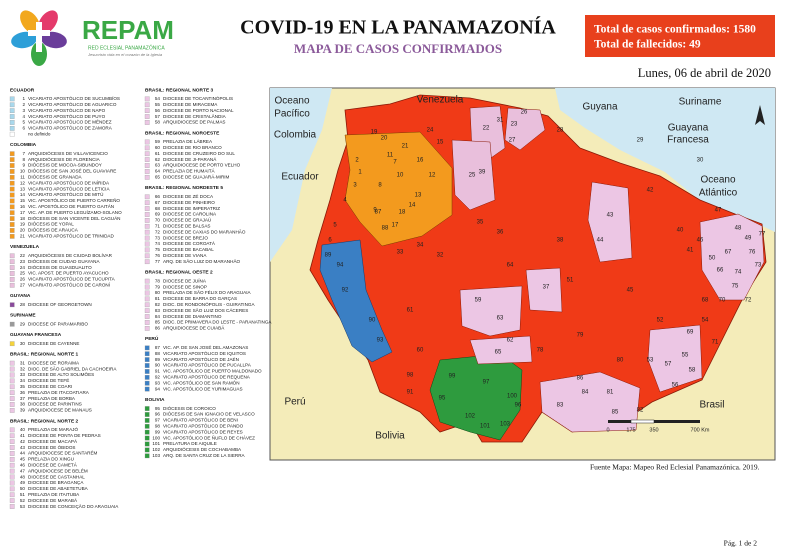 This screenshot has height=552, width=800. What do you see at coordinates (300, 177) in the screenshot?
I see `place-name: Ecuador` at bounding box center [300, 177].